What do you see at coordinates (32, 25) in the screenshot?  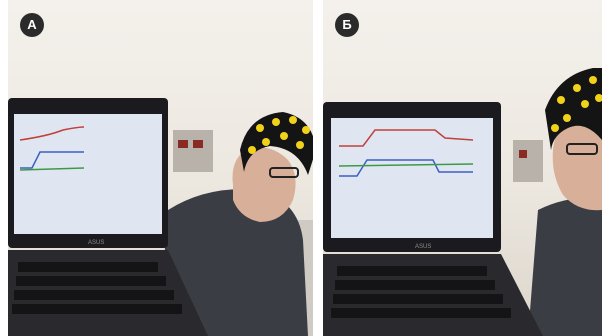 I see `panel-label: A` at bounding box center [32, 25].